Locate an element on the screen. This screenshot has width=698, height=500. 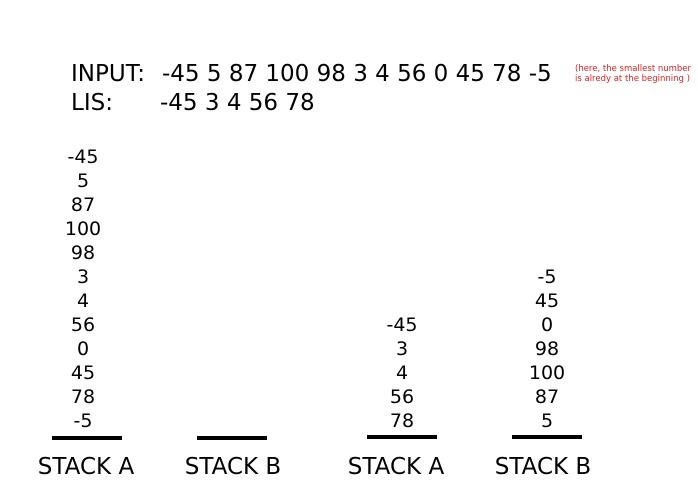
stack-a-result-label: STACK A is located at coordinates (396, 467).